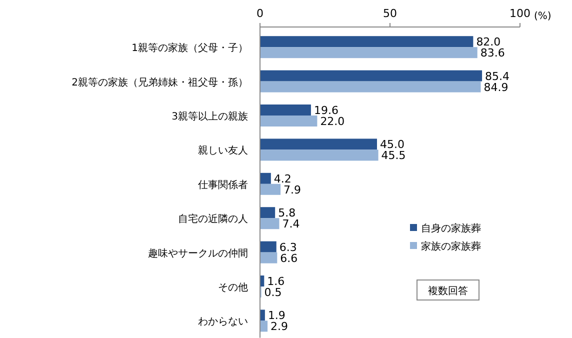 The width and height of the screenshot is (572, 338). I want to click on y-tick-label: 親しい友人, so click(223, 150).